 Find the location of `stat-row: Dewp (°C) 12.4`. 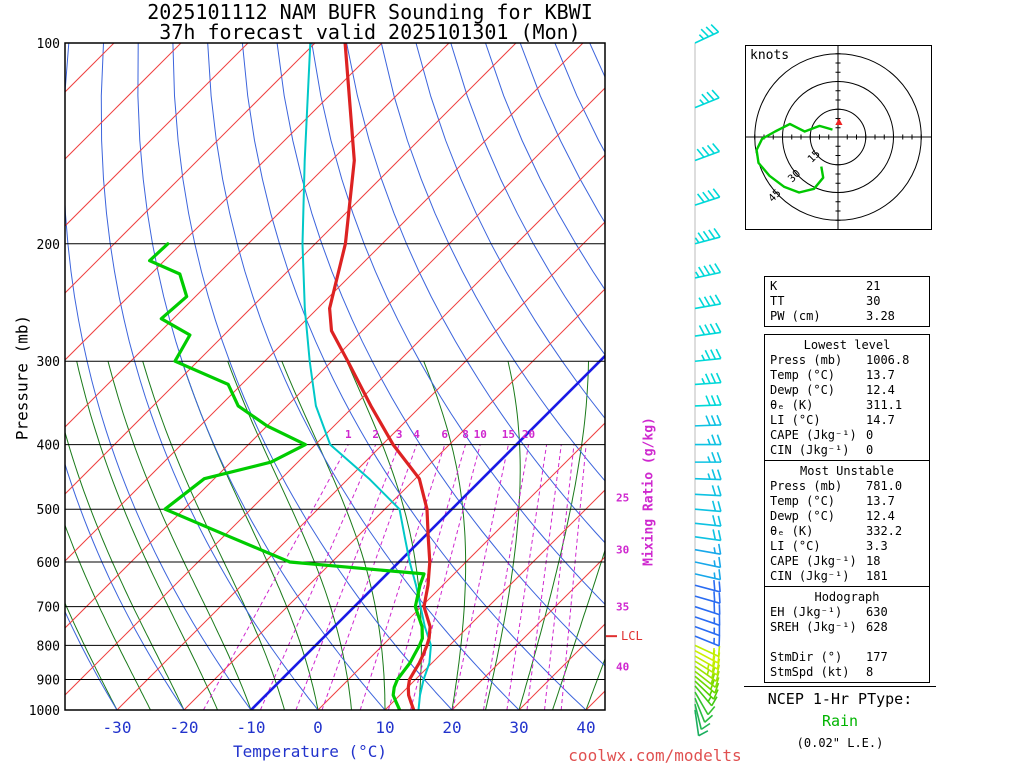

stat-row: Dewp (°C) 12.4 is located at coordinates (847, 390).